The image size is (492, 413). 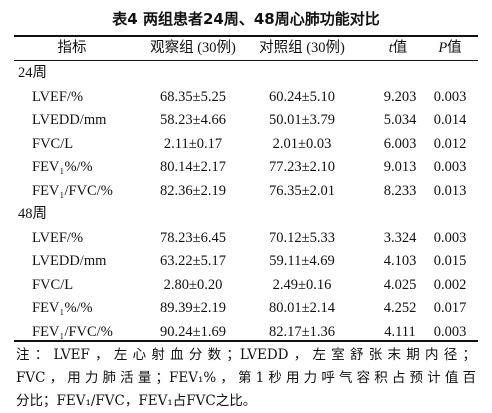 What do you see at coordinates (400, 284) in the screenshot?
I see `table-cell: 4.025` at bounding box center [400, 284].